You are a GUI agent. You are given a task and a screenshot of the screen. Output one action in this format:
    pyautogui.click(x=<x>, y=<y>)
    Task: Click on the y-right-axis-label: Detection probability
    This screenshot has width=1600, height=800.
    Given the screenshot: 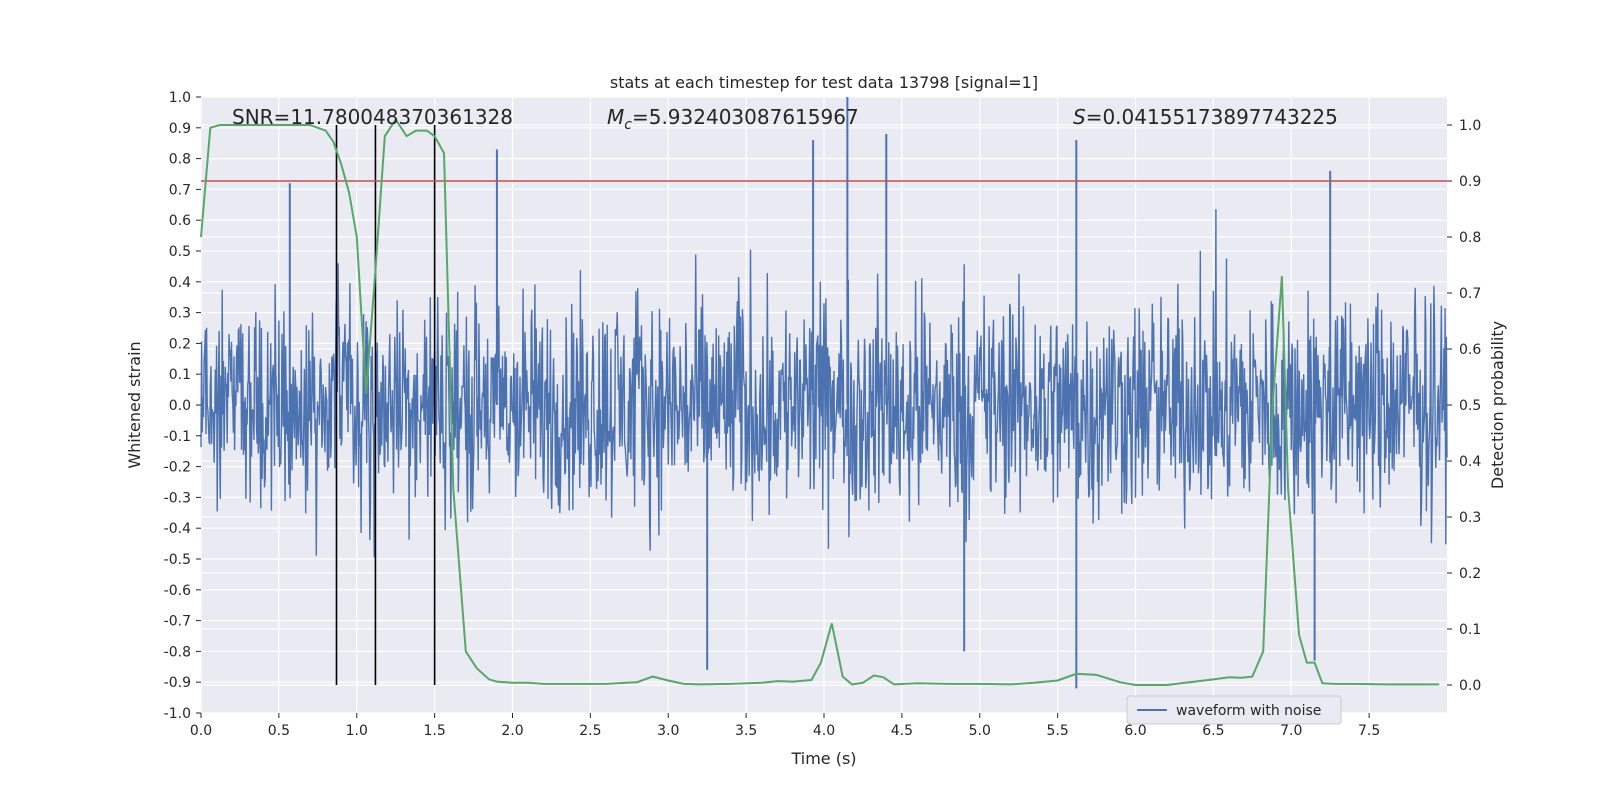 What is the action you would take?
    pyautogui.click(x=1497, y=405)
    